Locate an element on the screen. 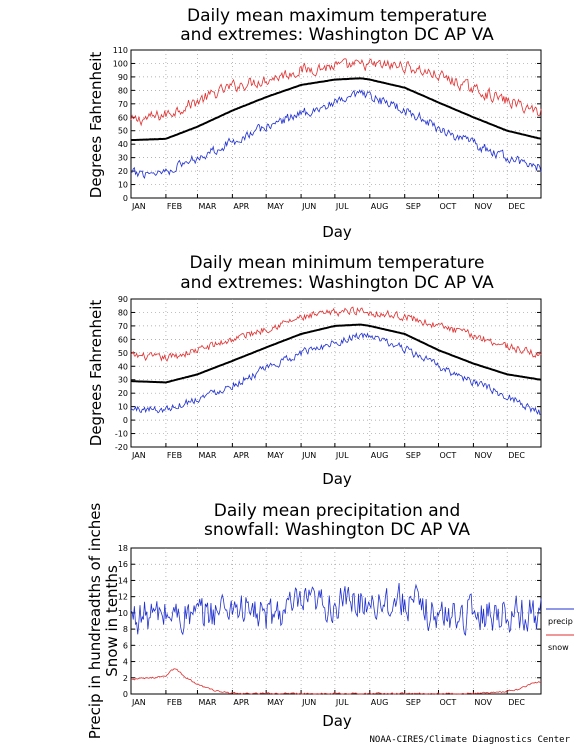  snow-series-line is located at coordinates (336, 681).